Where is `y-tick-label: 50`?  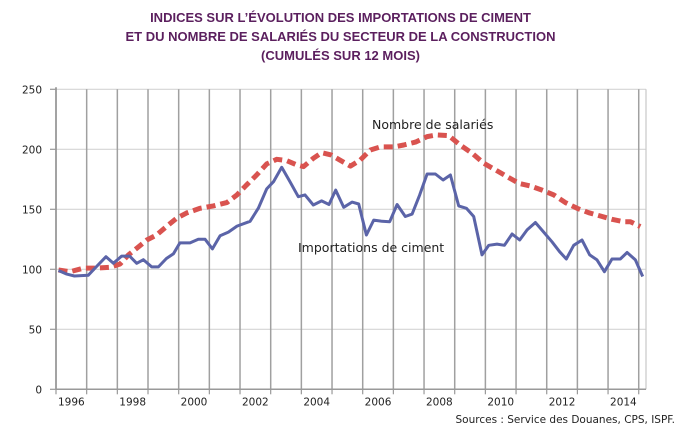 y-tick-label: 50 is located at coordinates (35, 330).